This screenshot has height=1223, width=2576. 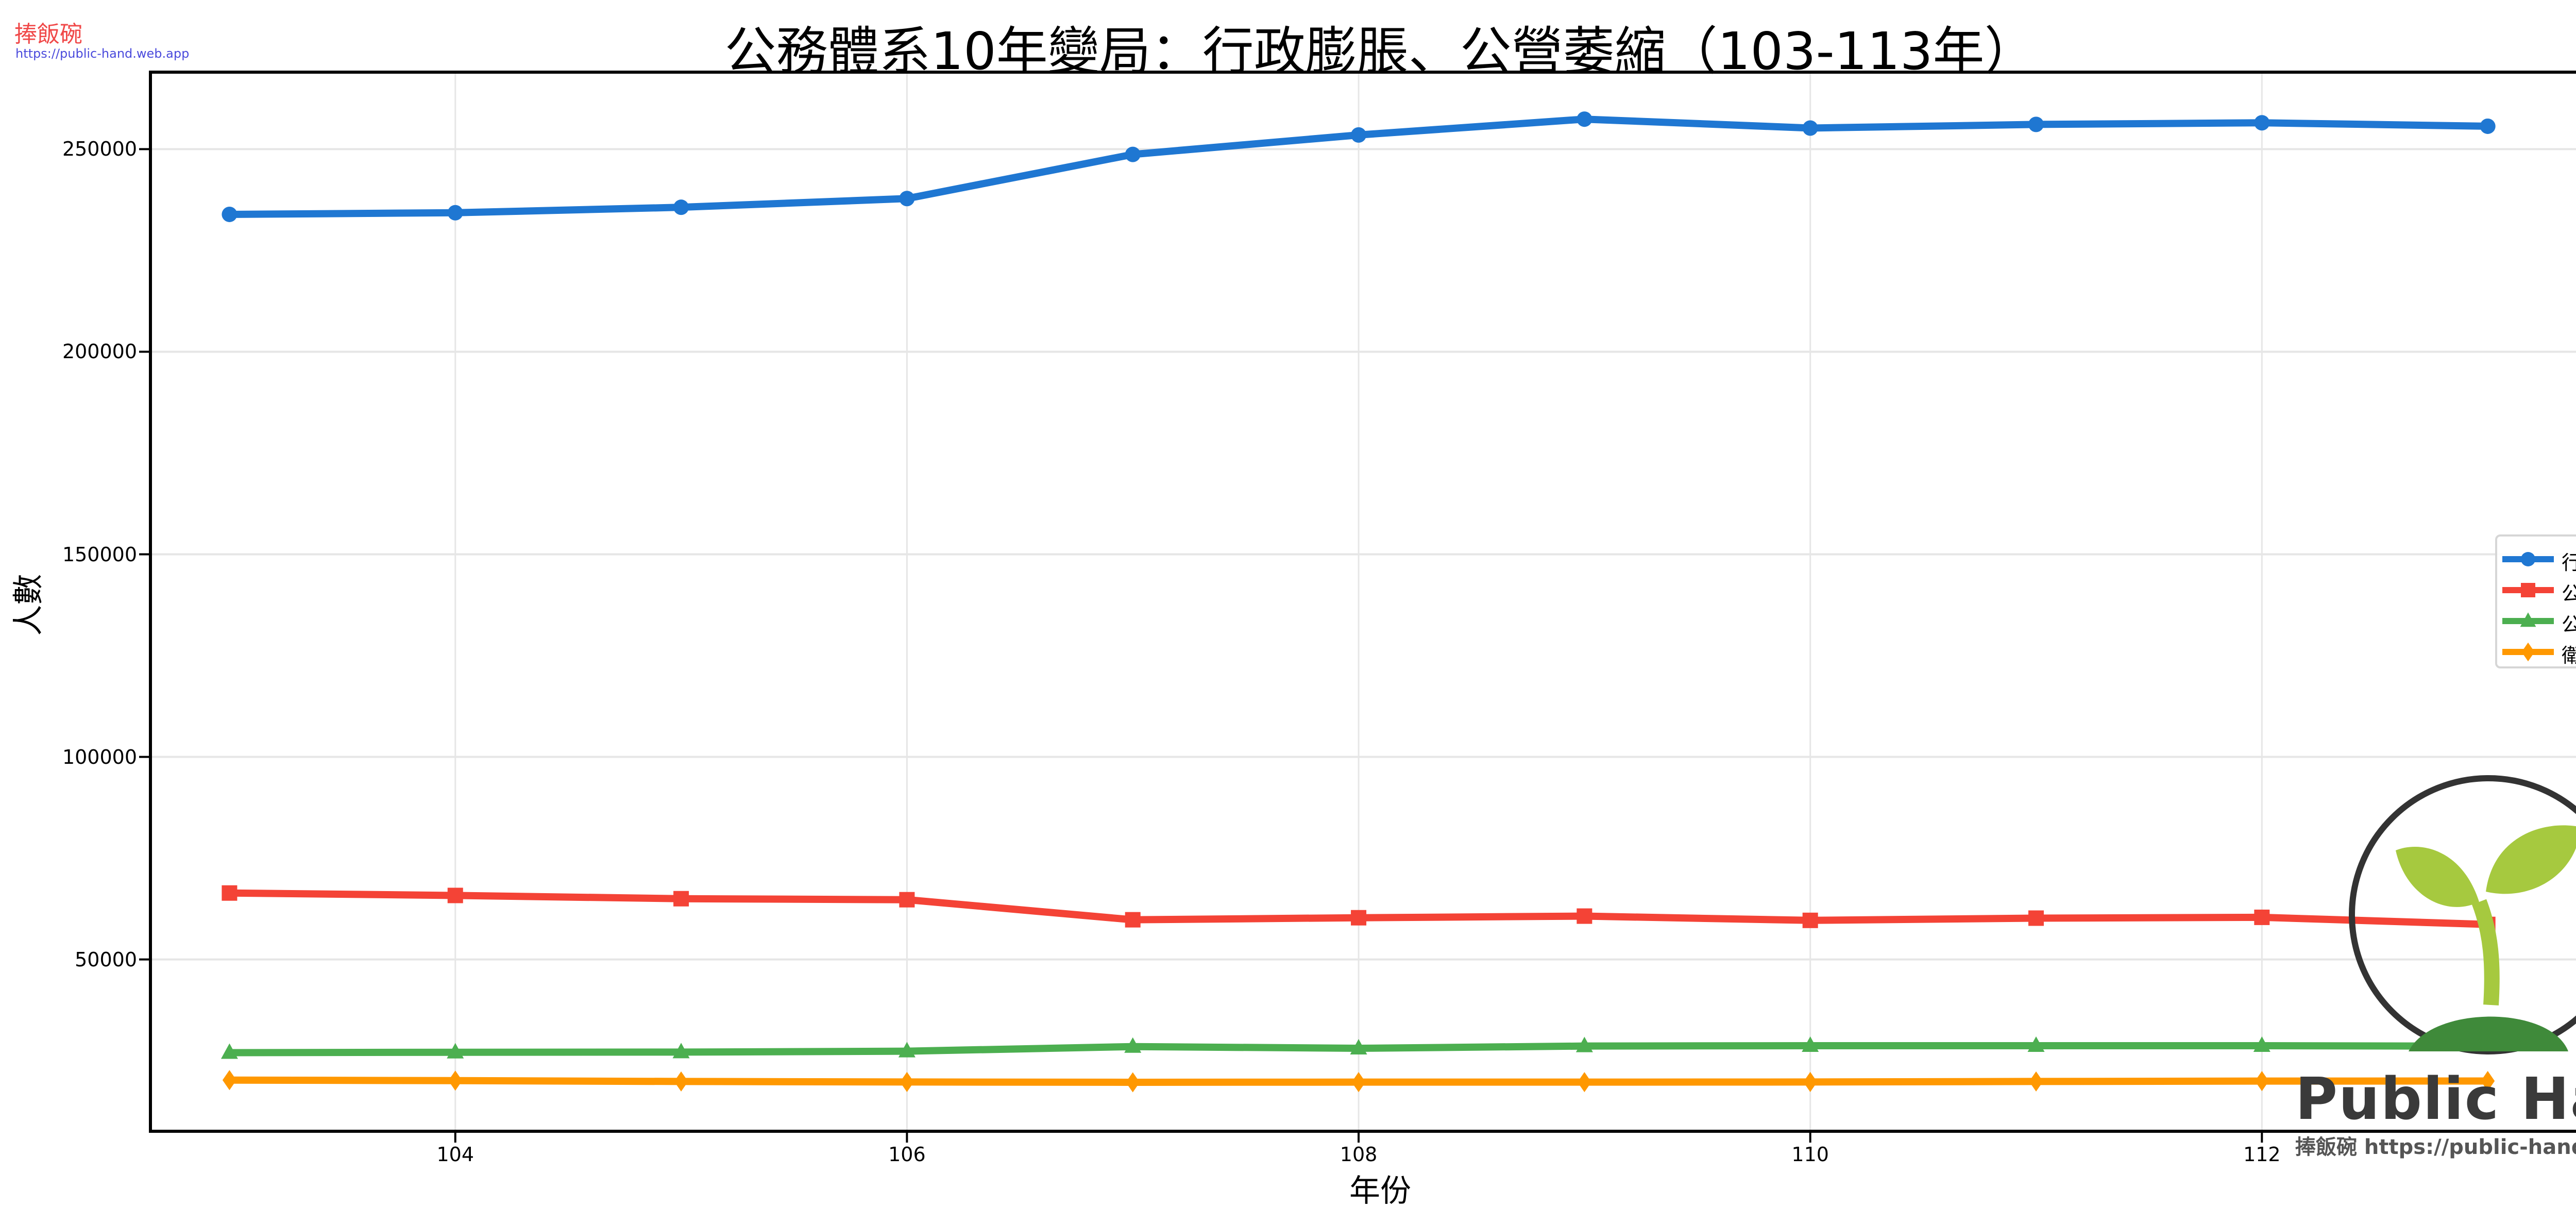 What do you see at coordinates (2435, 1099) in the screenshot?
I see `logo-text: Public Hand` at bounding box center [2435, 1099].